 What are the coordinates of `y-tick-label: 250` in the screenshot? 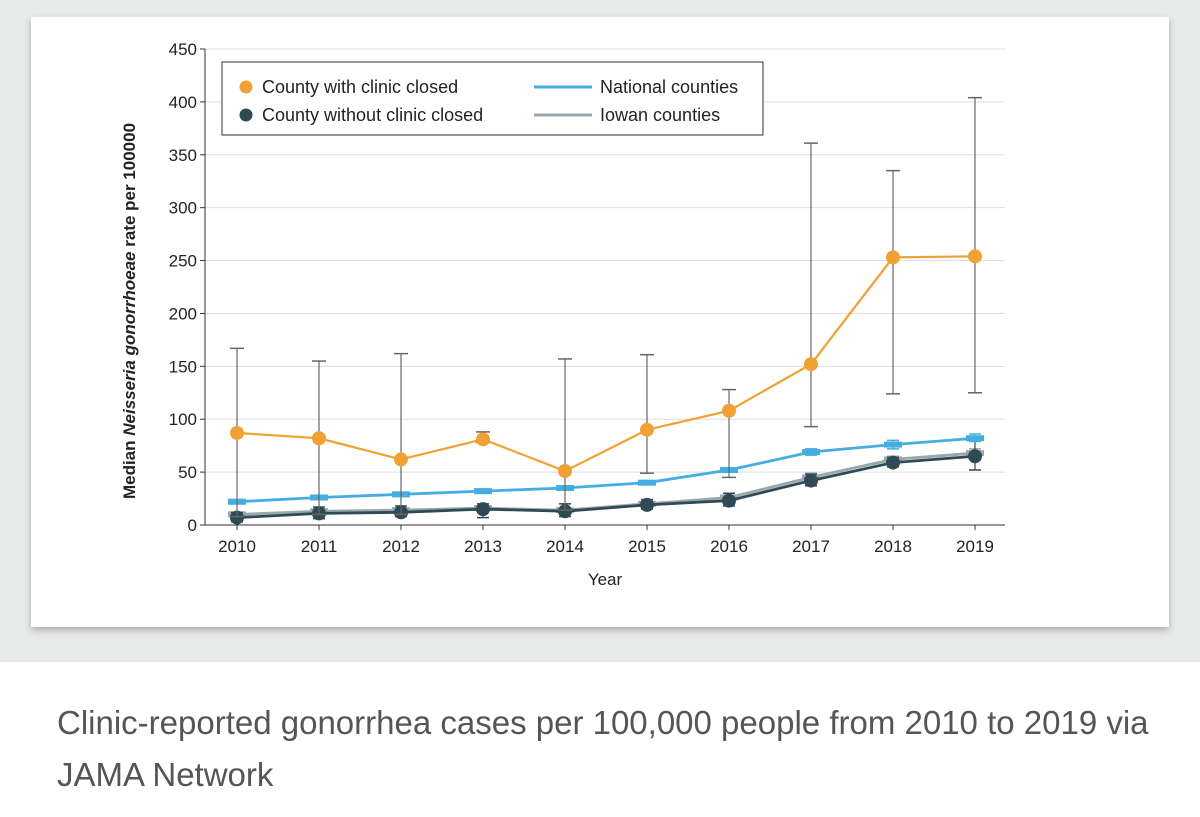 It's located at (183, 261).